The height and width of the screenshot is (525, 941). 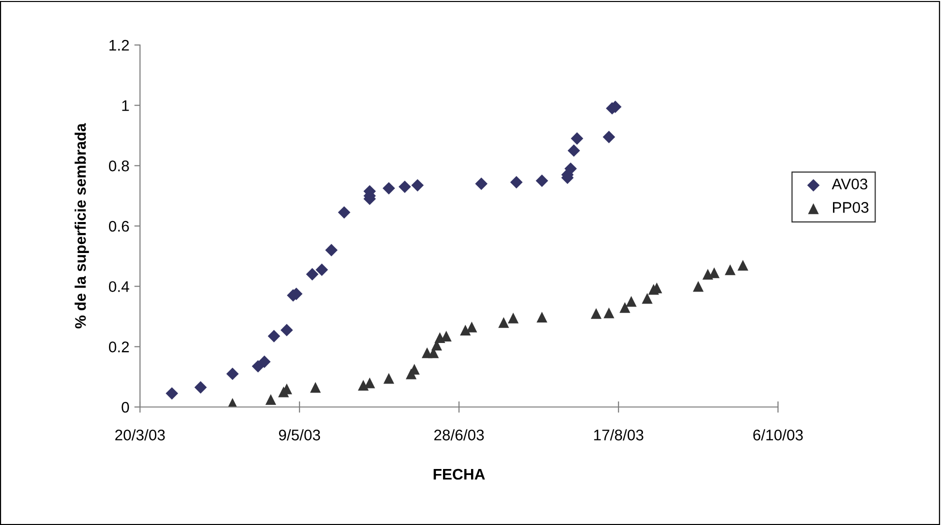 I want to click on x-tick-label: 28/6/03, so click(x=459, y=434).